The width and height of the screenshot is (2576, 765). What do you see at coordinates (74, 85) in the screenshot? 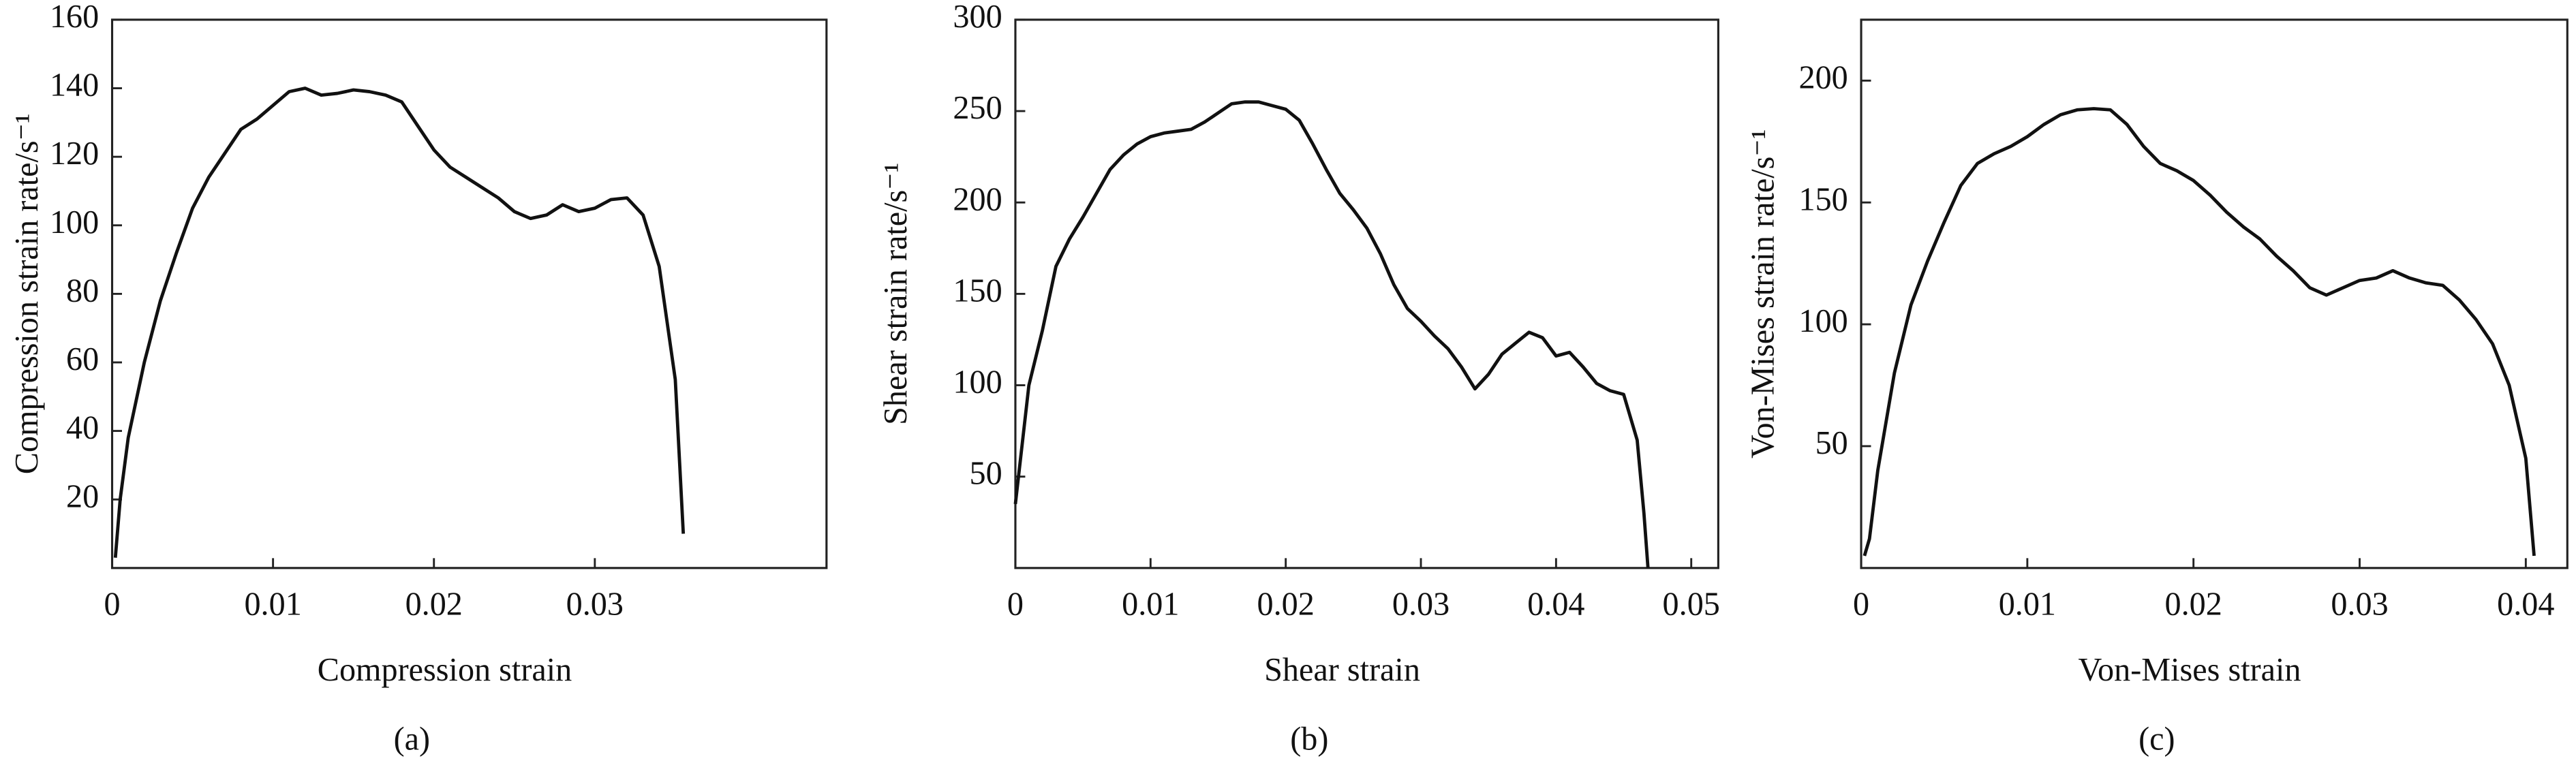
I see `y-tick-label: 140` at bounding box center [74, 85].